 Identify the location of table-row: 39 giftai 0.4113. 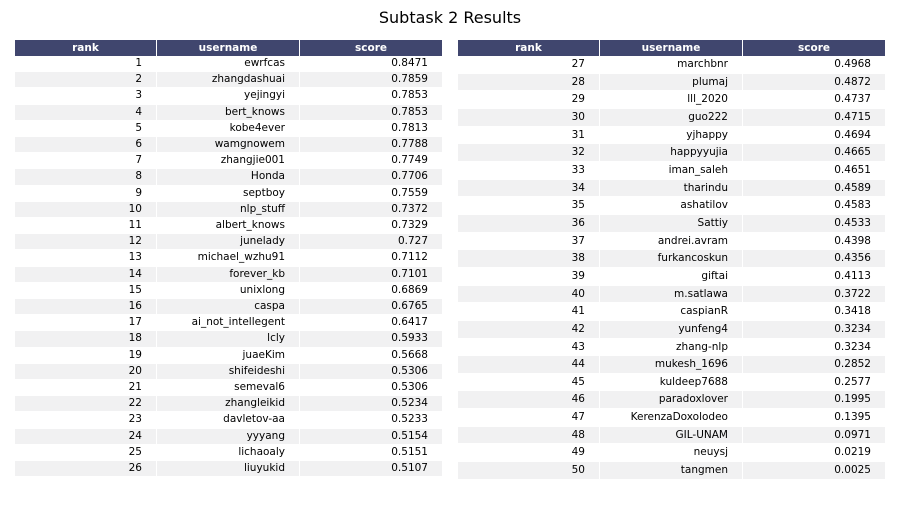
(671, 276).